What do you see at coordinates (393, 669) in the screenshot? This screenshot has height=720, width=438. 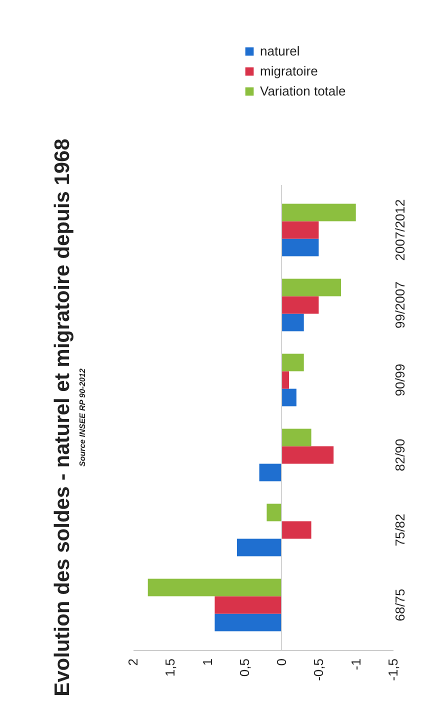 I see `x-tick-label: -1,5` at bounding box center [393, 669].